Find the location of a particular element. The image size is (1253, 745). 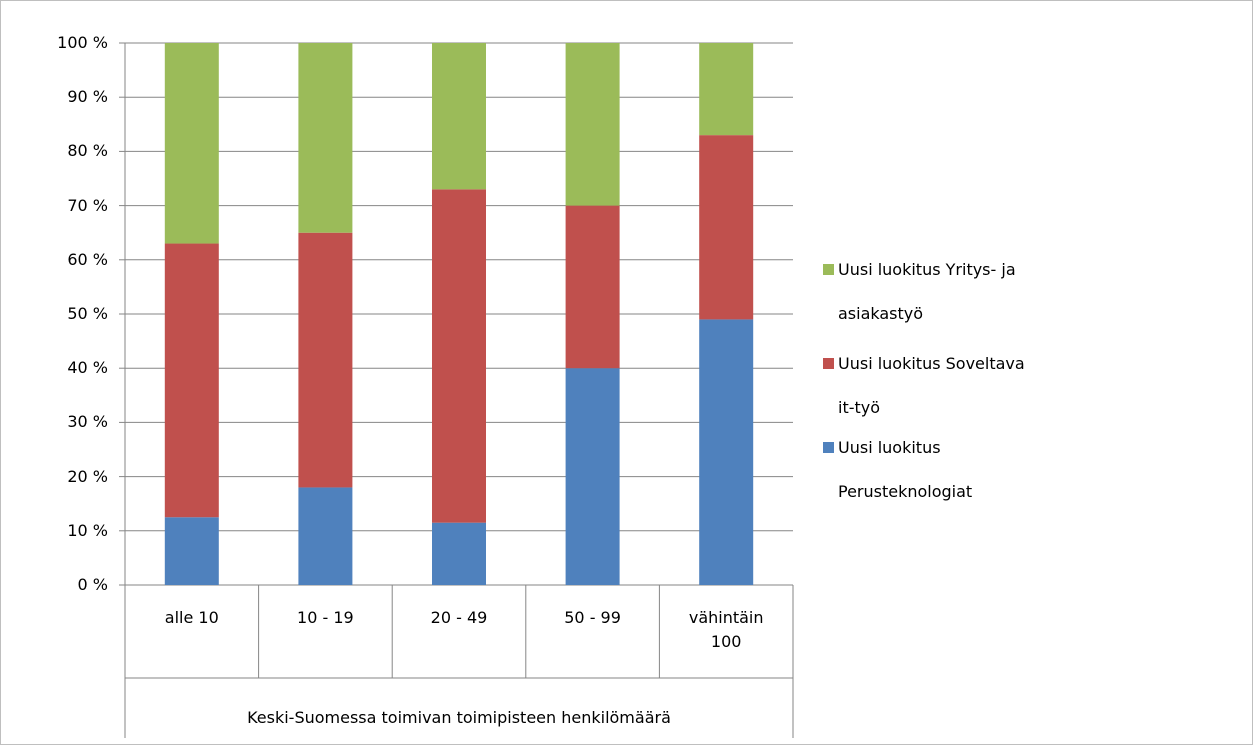

x-tick-label: 10 - 19 is located at coordinates (325, 617).